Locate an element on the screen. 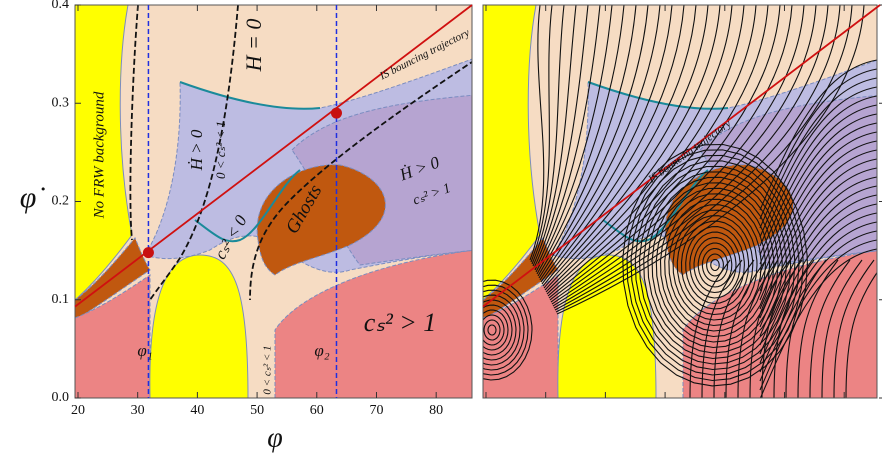 This screenshot has width=882, height=457. annotation: H = 0 is located at coordinates (253, 46).